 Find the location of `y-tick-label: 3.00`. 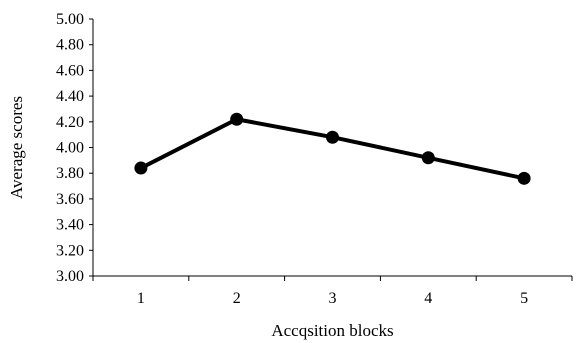

y-tick-label: 3.00 is located at coordinates (70, 276).